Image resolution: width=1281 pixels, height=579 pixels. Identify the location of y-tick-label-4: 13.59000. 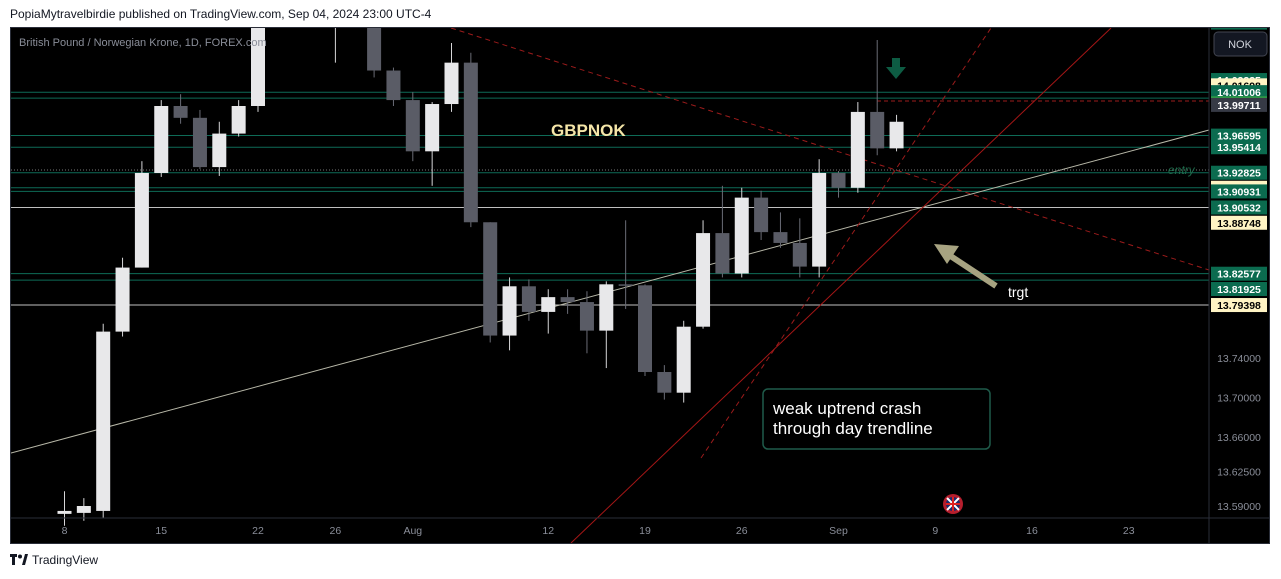
(1239, 507).